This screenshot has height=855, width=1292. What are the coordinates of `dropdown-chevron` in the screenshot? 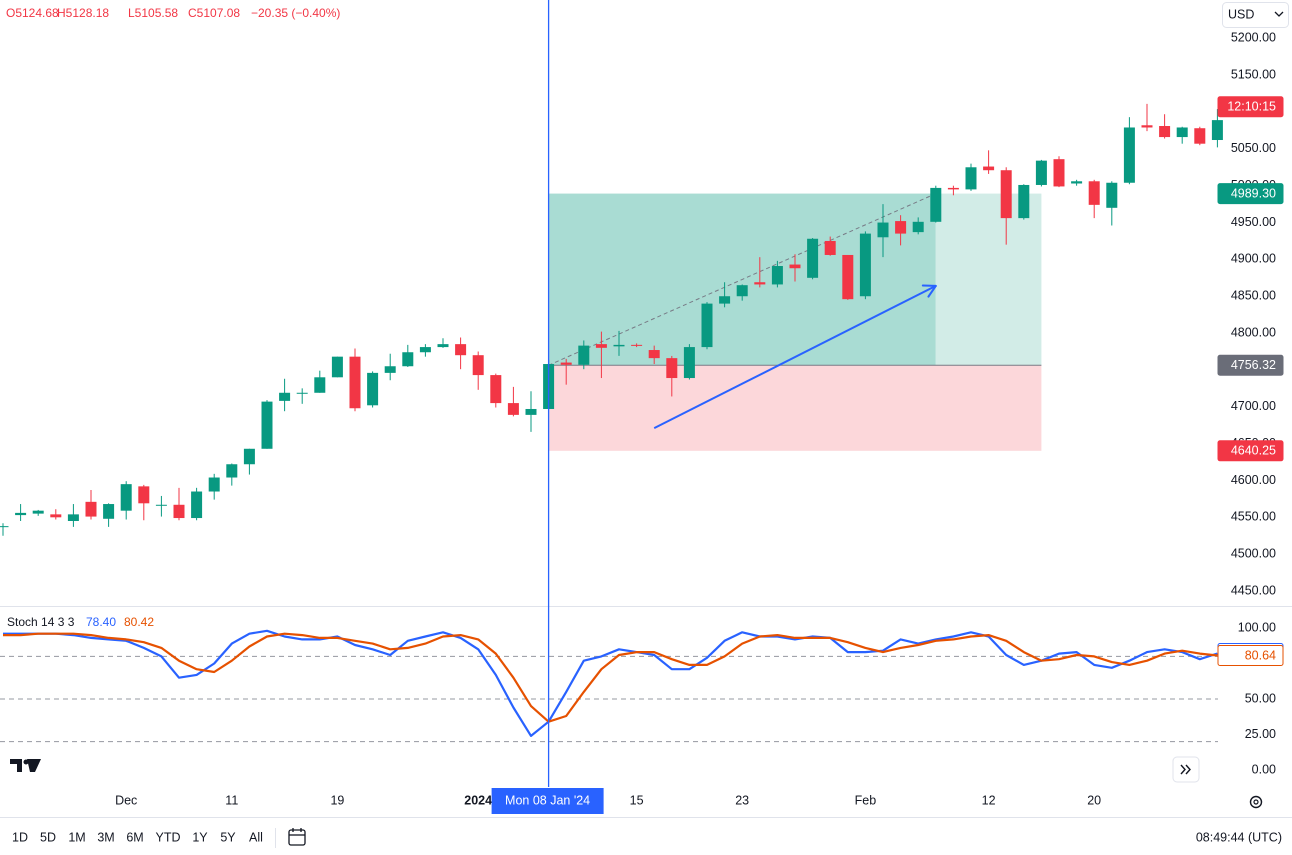 It's located at (1279, 14).